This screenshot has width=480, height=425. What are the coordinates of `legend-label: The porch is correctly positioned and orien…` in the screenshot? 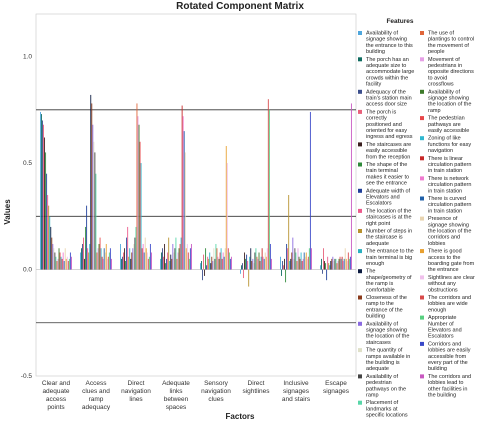 It's located at (389, 124).